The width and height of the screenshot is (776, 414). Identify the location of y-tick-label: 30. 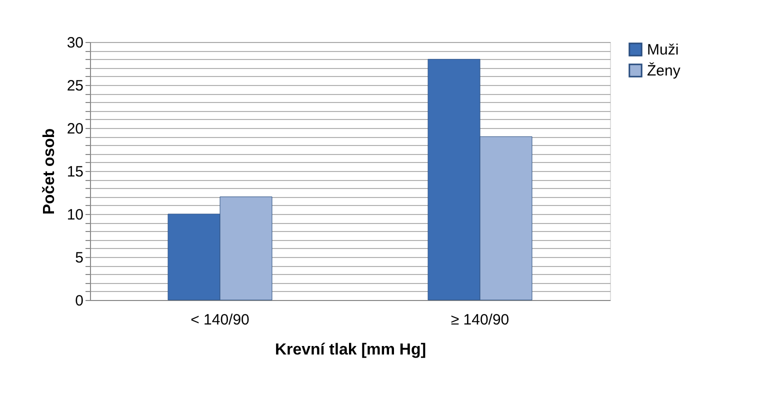
(75, 43).